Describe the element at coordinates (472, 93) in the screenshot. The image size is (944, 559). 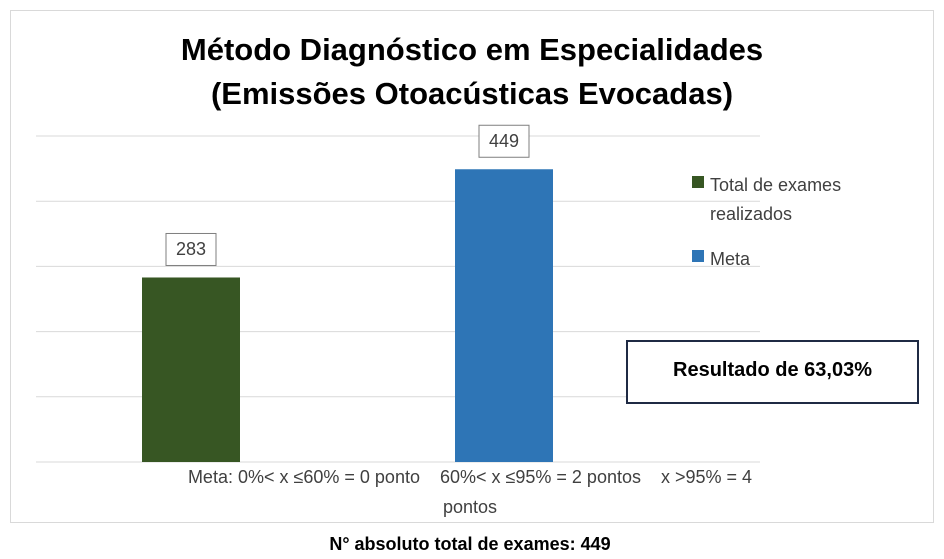
I see `chart-title: (Emissões Otoacústicas Evocadas)` at that location.